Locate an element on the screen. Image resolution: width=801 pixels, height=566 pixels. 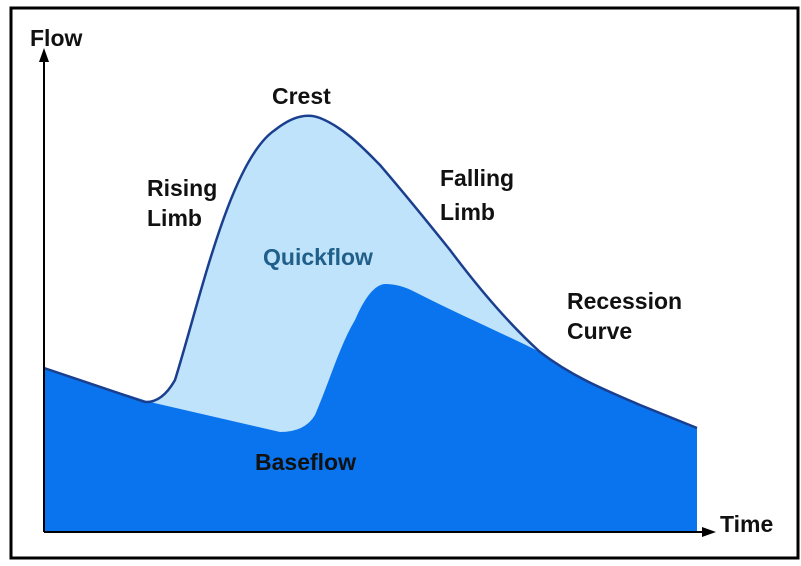
recession-curve-label: Curve is located at coordinates (599, 331).